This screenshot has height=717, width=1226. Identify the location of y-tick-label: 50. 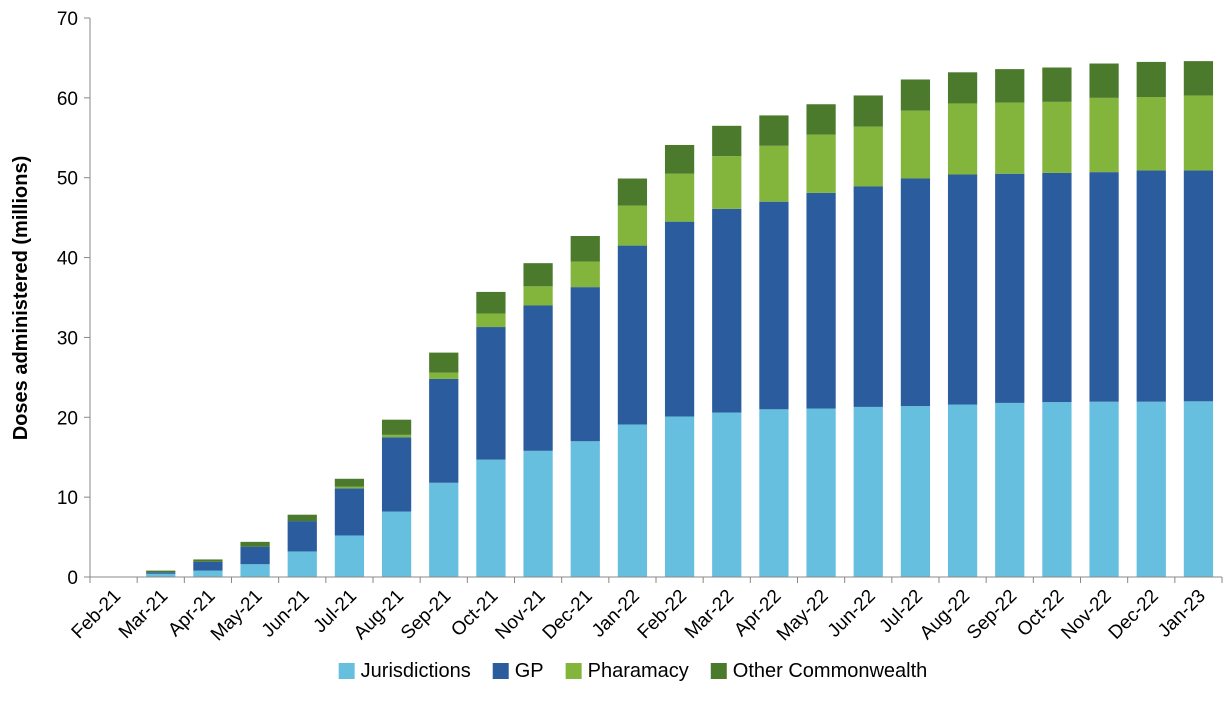
(67, 179).